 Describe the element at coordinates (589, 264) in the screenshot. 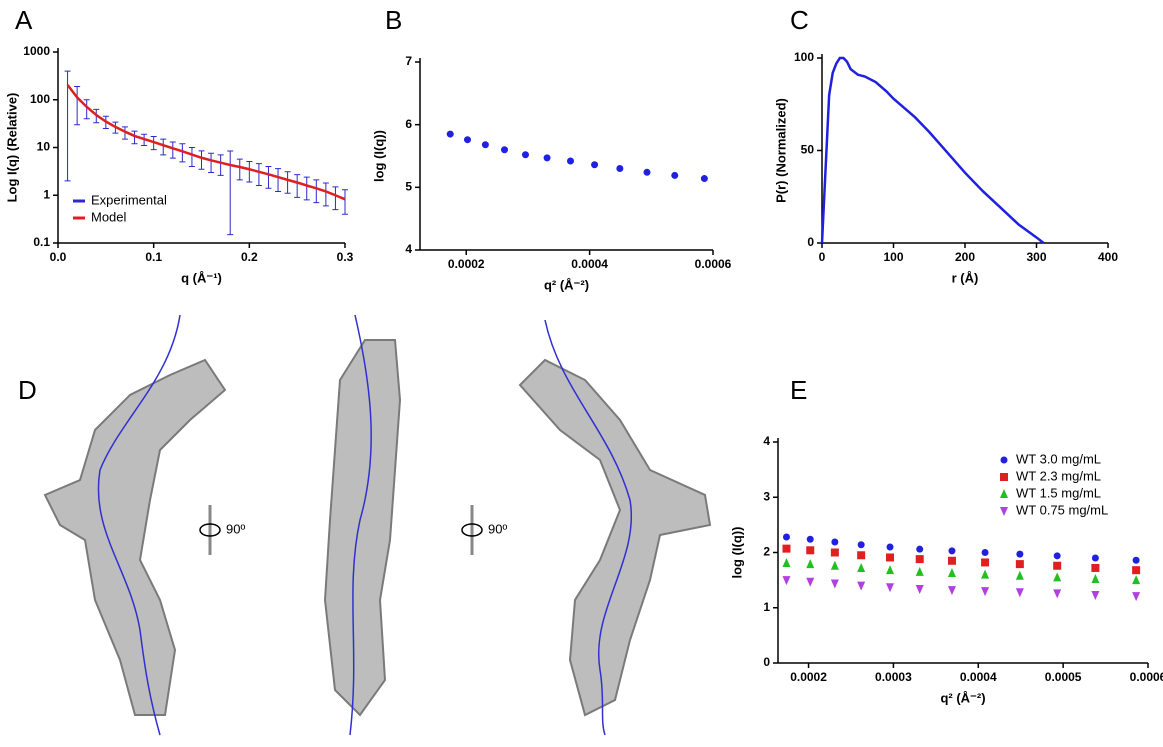

I see `x-tick-label: 0.0004` at that location.